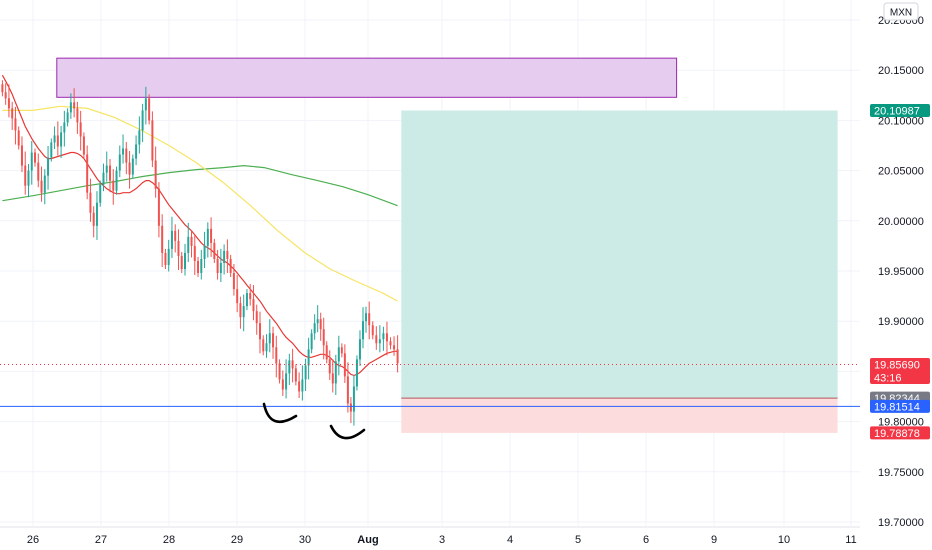 The height and width of the screenshot is (550, 932). What do you see at coordinates (850, 540) in the screenshot?
I see `x-tick-label: 11` at bounding box center [850, 540].